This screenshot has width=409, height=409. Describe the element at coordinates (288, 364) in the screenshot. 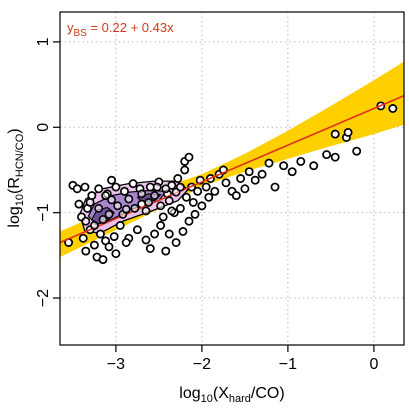

I see `x-tick-label: −1` at that location.